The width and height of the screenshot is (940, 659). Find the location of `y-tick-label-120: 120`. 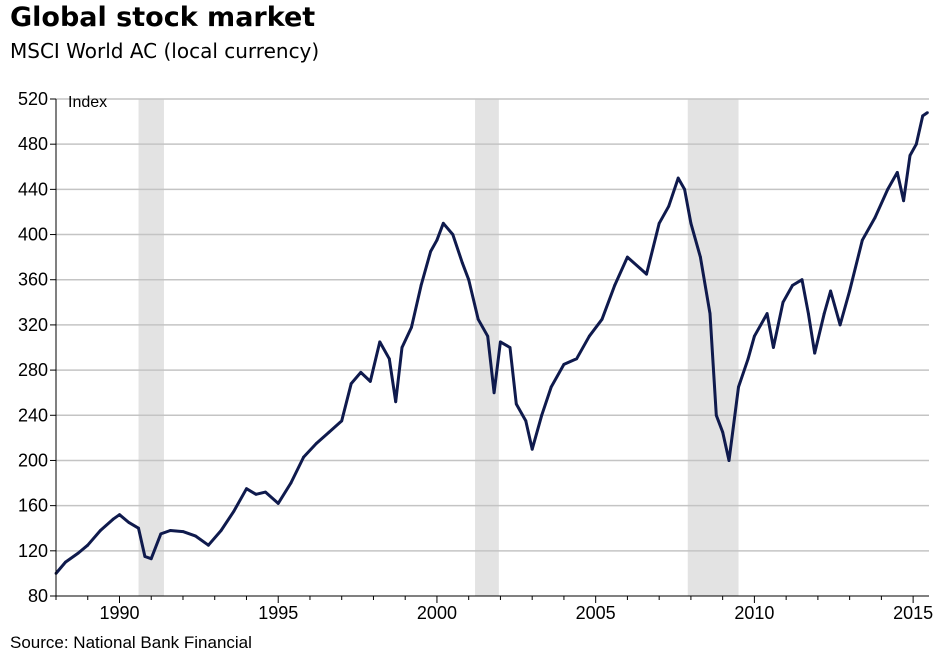

y-tick-label-120: 120 is located at coordinates (33, 551).